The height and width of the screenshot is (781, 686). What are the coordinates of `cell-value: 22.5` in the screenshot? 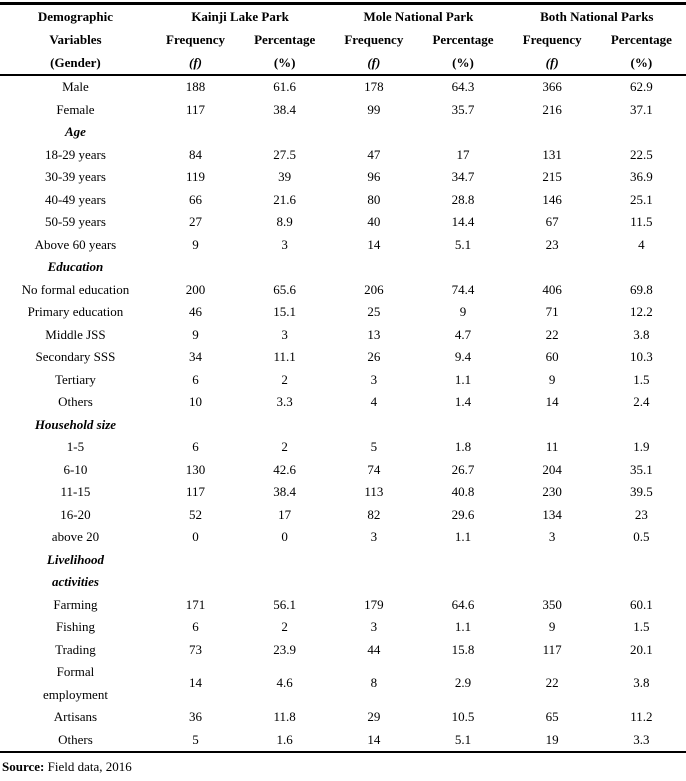 It's located at (641, 154).